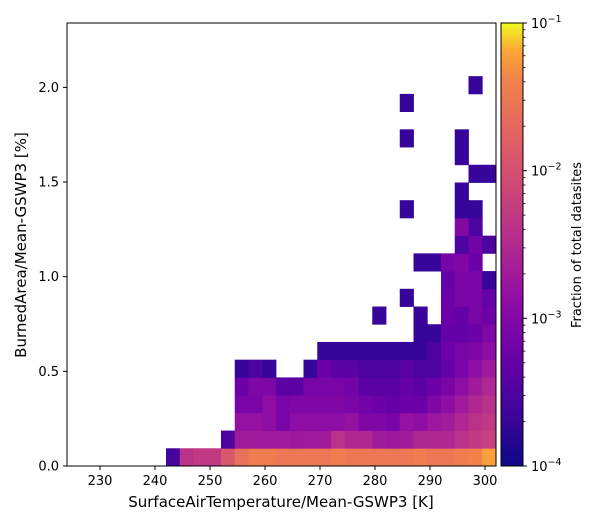  What do you see at coordinates (281, 502) in the screenshot?
I see `x-axis-label: SurfaceAirTemperature/Mean-GSWP3 [K]` at bounding box center [281, 502].